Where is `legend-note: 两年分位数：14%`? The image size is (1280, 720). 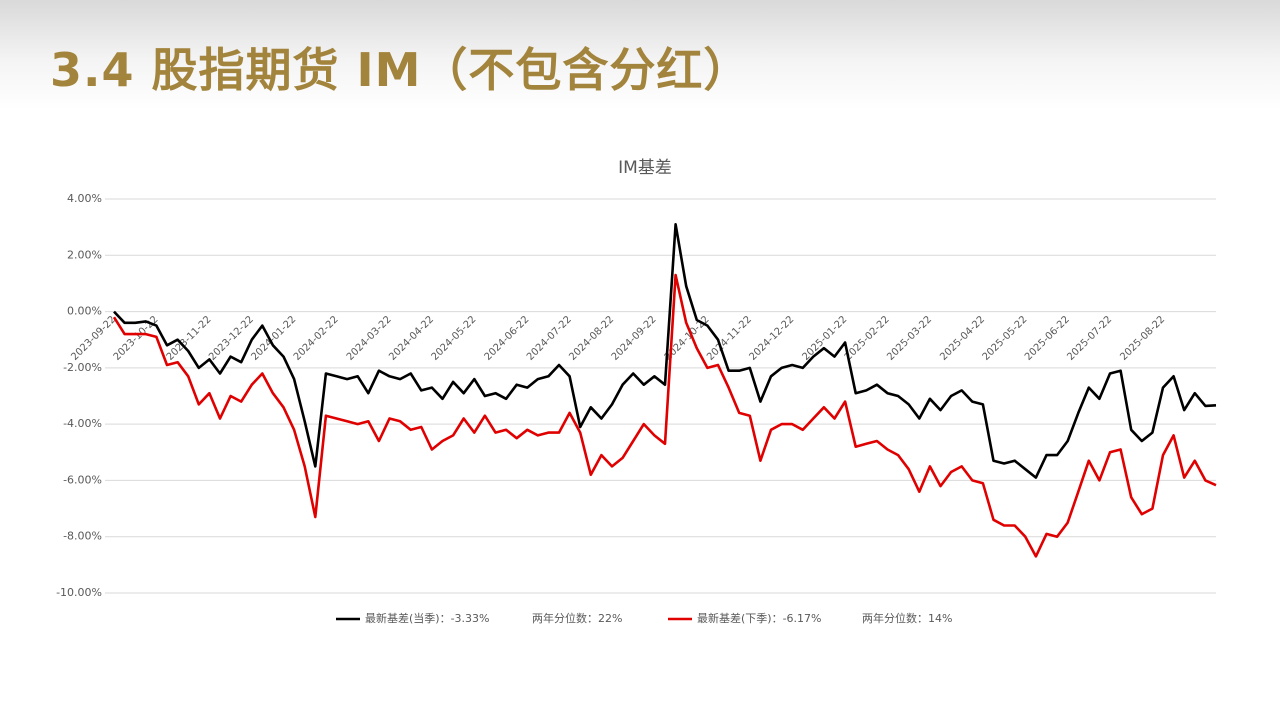
legend-note: 两年分位数：14% is located at coordinates (907, 618).